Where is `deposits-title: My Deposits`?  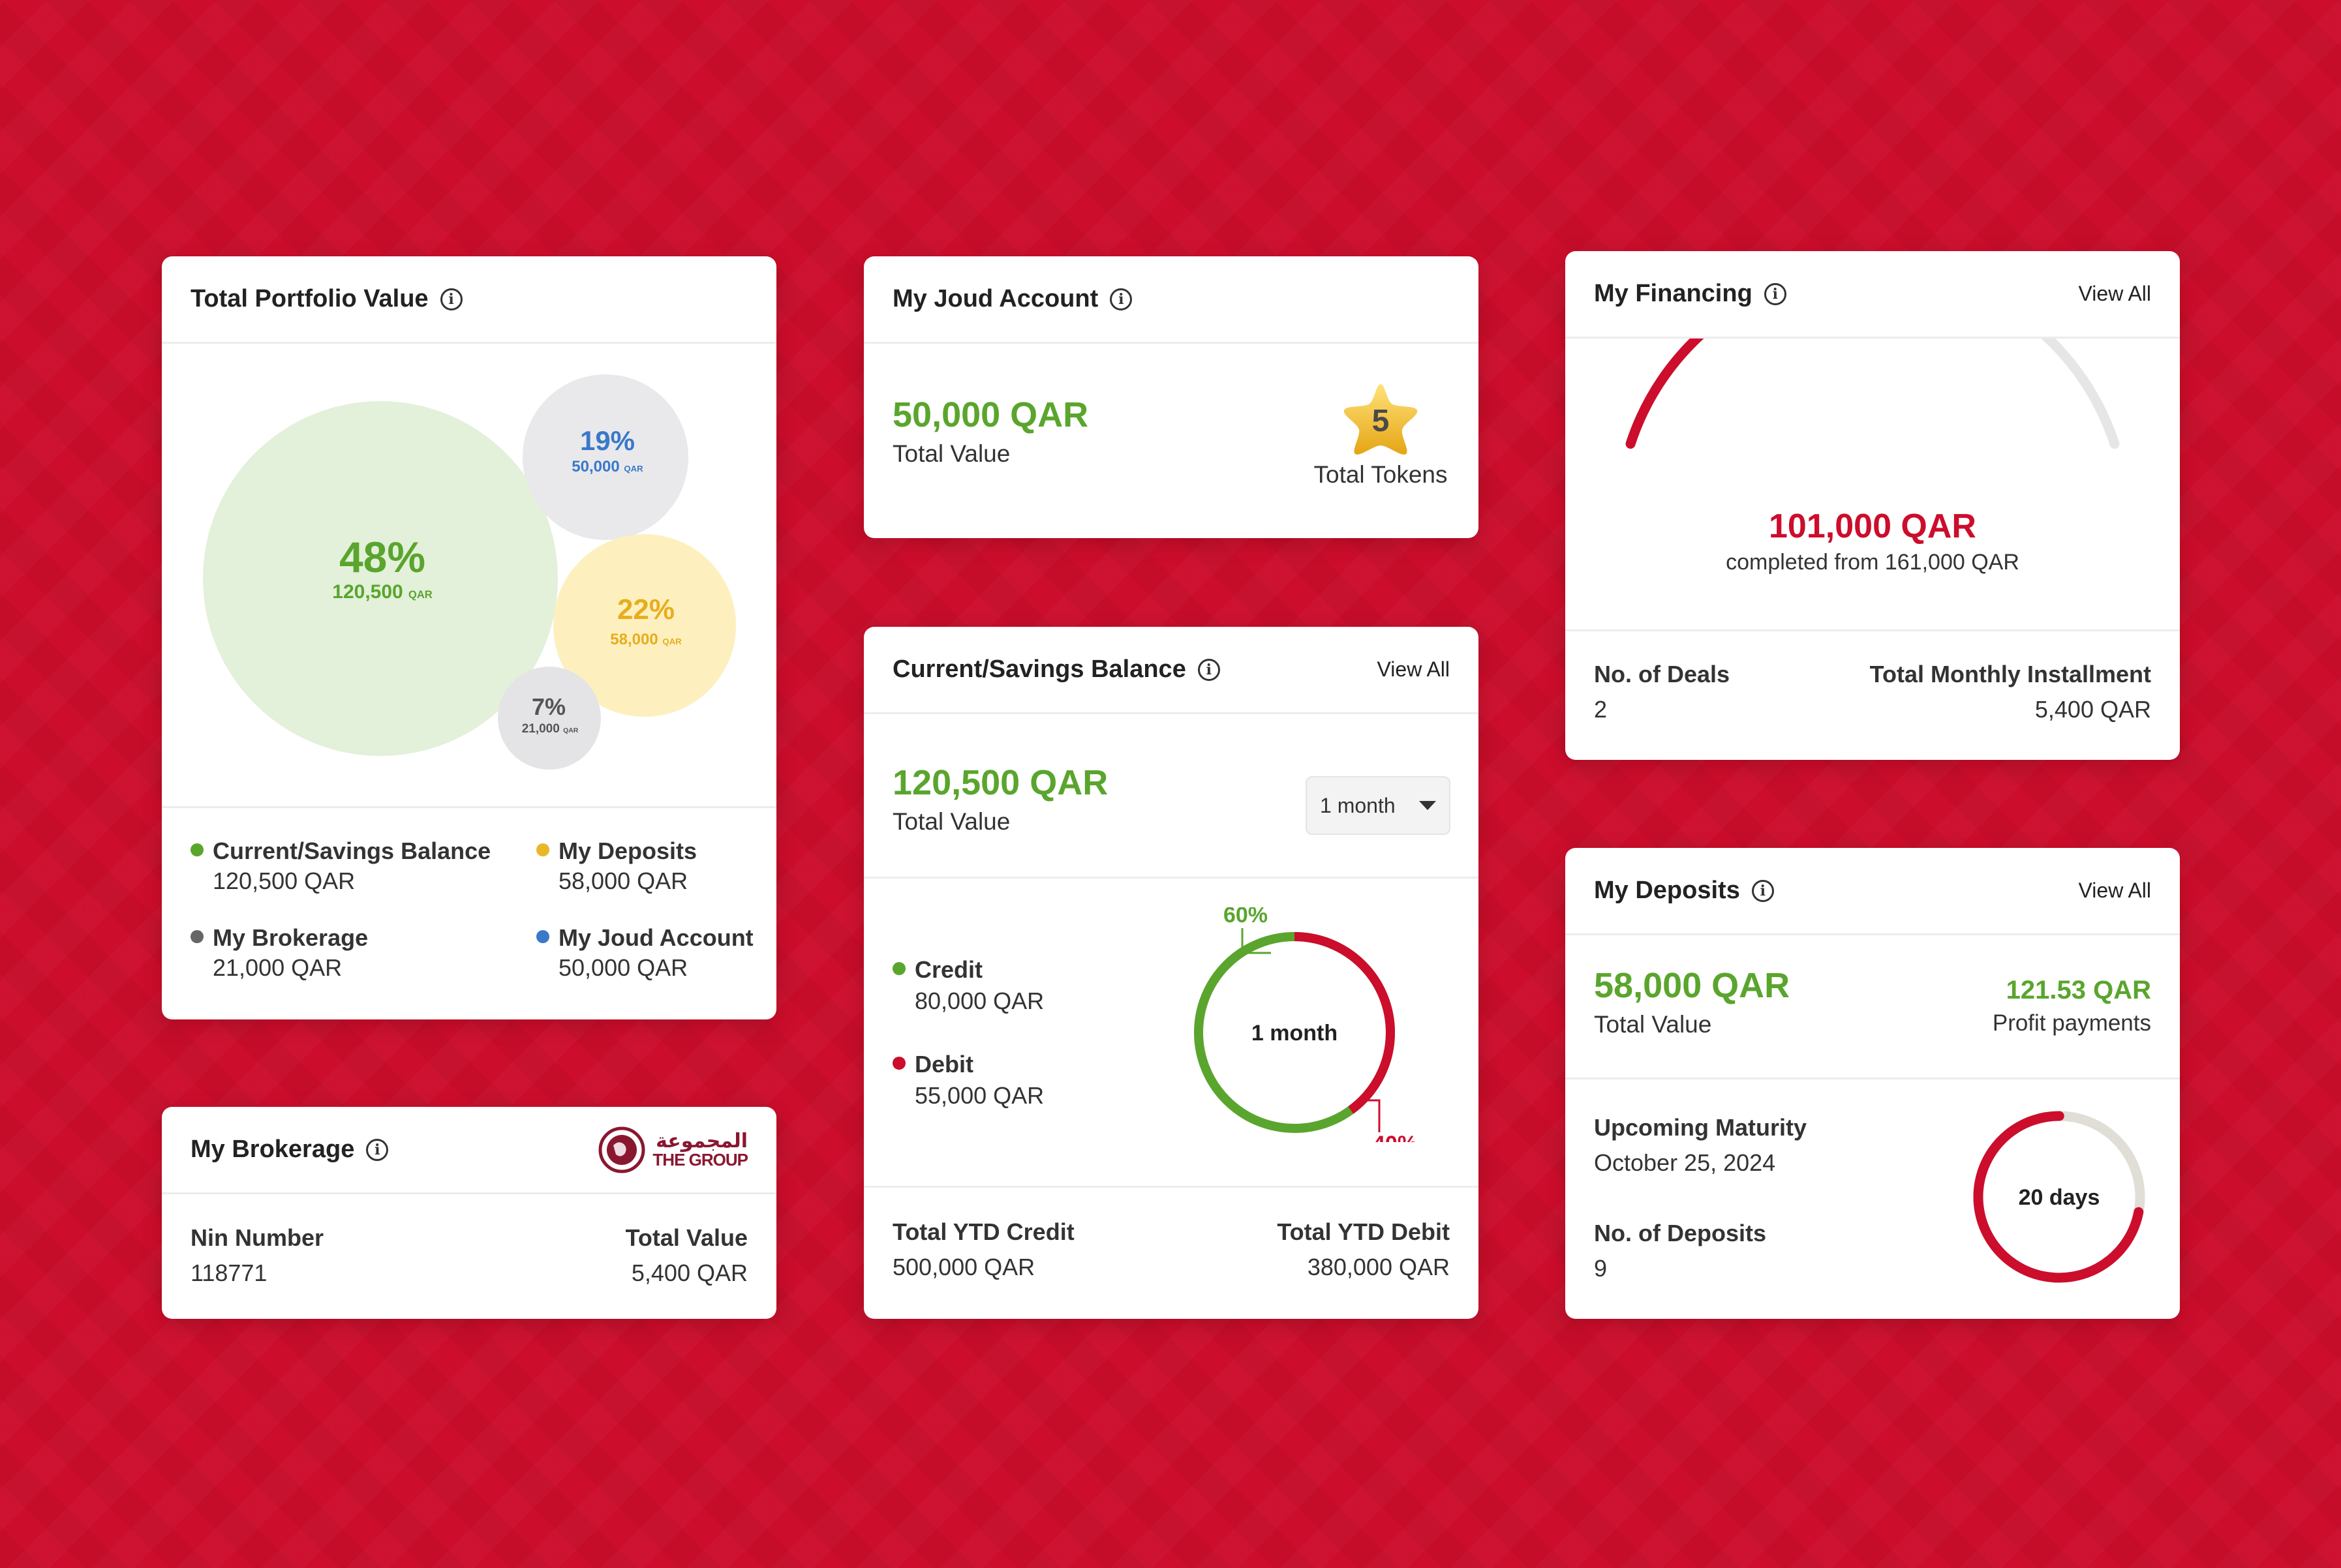 deposits-title: My Deposits is located at coordinates (1667, 890).